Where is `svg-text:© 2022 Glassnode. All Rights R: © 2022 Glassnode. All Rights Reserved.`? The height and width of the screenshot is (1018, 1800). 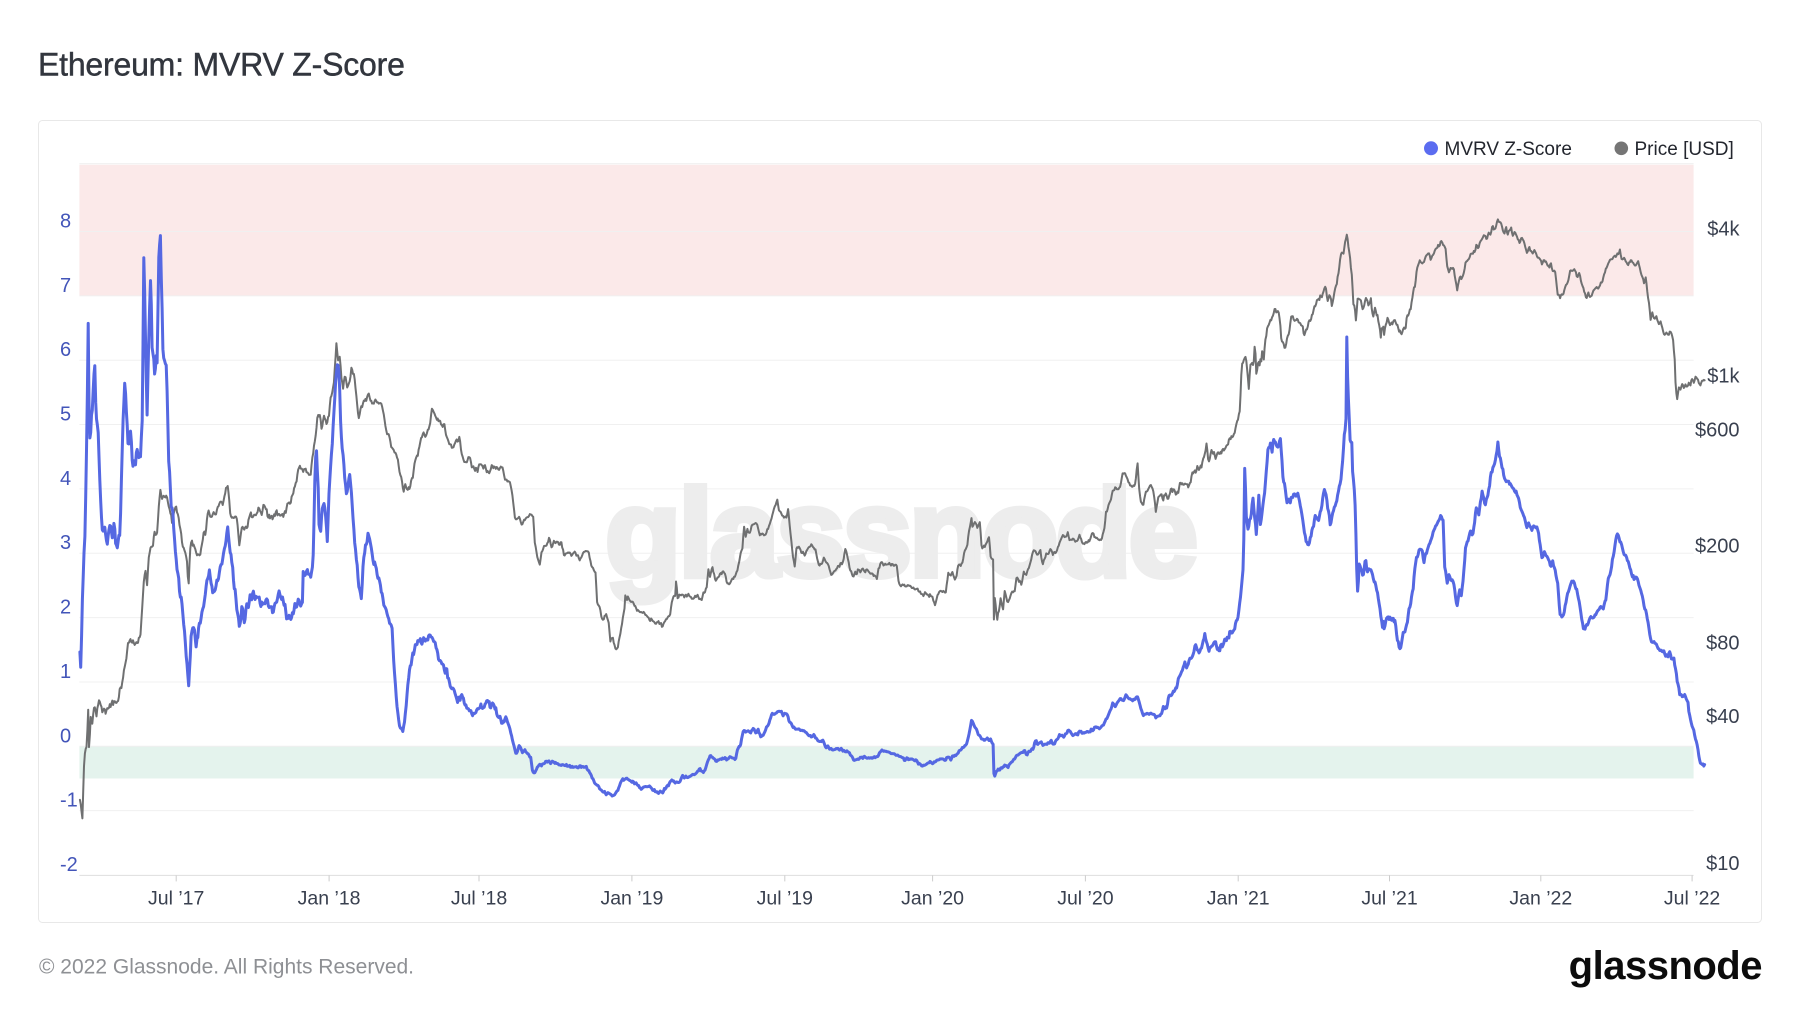
svg-text:© 2022 Glassnode. All Rights R: © 2022 Glassnode. All Rights Reserved. is located at coordinates (226, 967).